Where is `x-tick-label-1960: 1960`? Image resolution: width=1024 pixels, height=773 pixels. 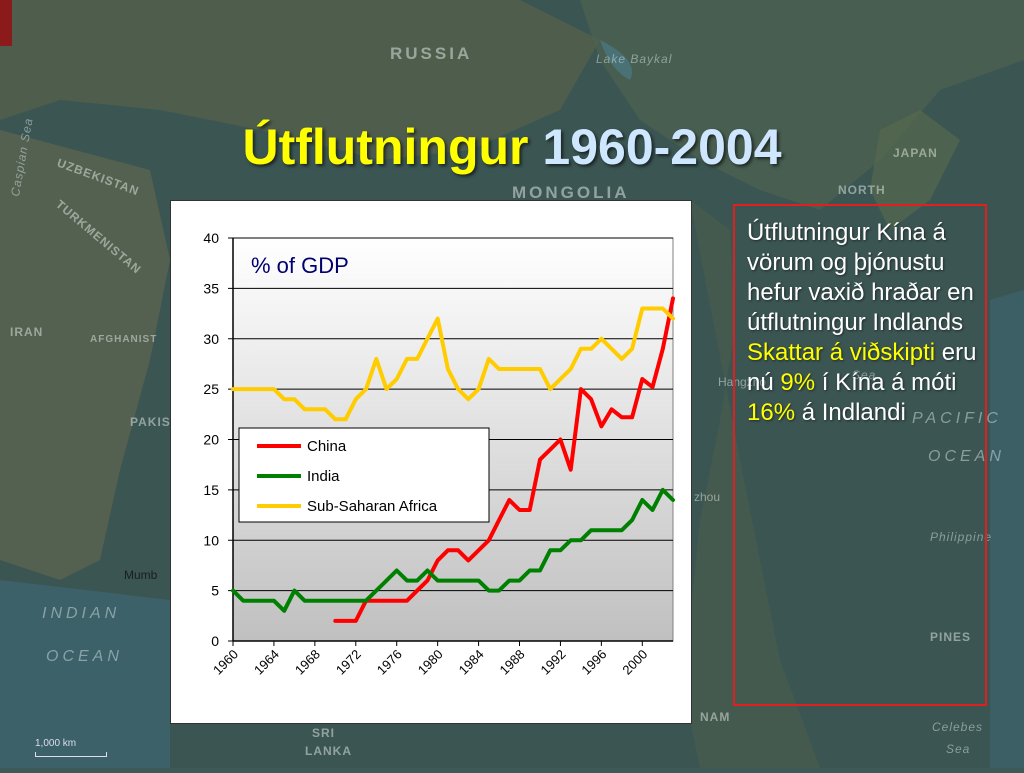
x-tick-label-1960: 1960 is located at coordinates (225, 662).